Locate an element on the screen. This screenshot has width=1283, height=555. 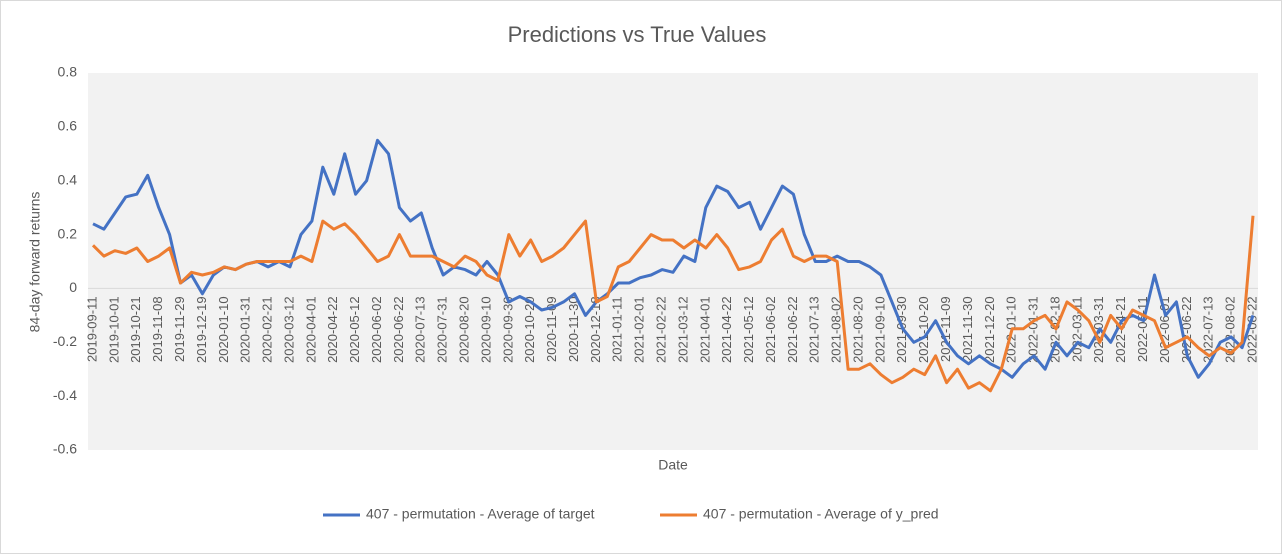
x-tick-label: 2019-11-08 is located at coordinates (157, 329).